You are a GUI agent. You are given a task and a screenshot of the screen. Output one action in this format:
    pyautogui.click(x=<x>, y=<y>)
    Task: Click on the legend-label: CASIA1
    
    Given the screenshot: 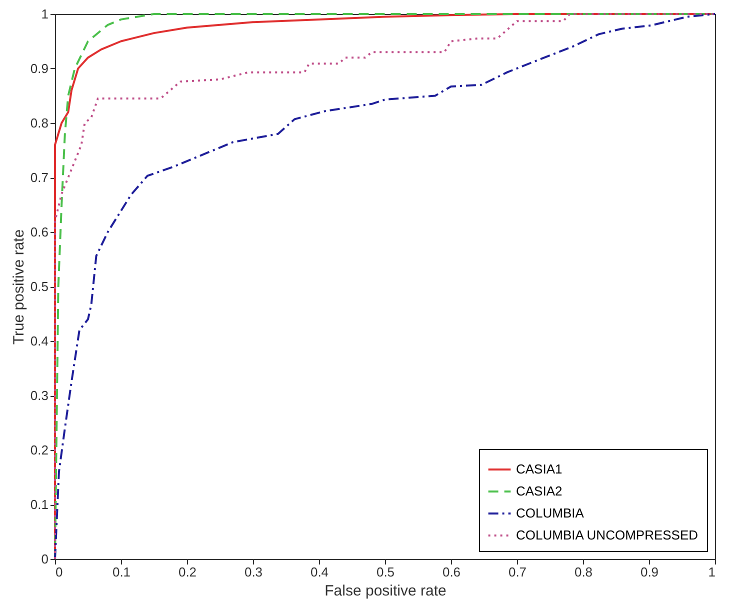 What is the action you would take?
    pyautogui.click(x=539, y=469)
    